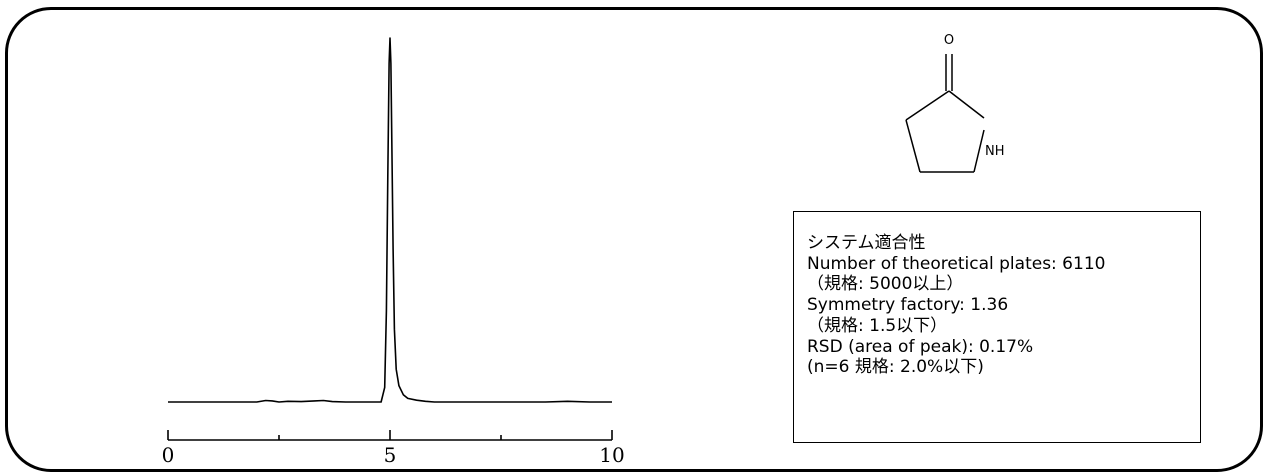 The height and width of the screenshot is (473, 1269). I want to click on bond-c-n, so click(966, 104).